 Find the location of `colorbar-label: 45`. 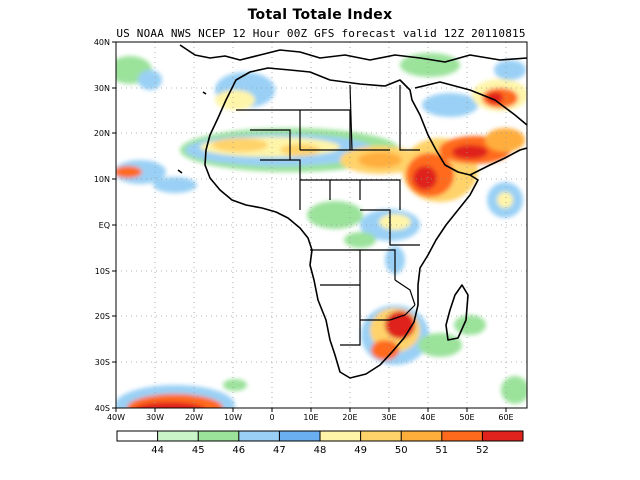

colorbar-label: 45 is located at coordinates (198, 450).